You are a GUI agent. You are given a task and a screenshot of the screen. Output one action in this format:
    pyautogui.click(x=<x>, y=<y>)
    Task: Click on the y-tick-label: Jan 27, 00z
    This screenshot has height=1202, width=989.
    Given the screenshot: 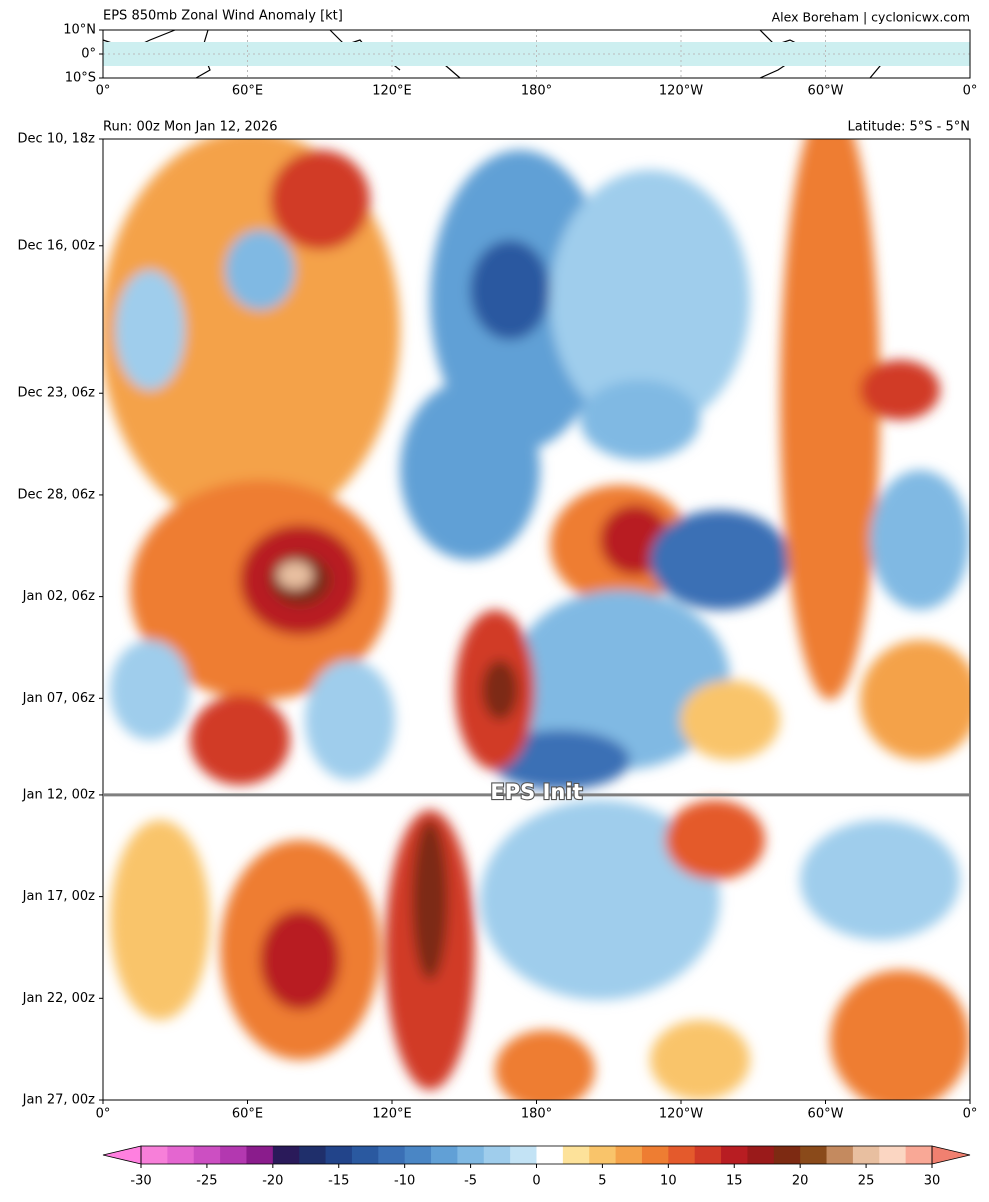 What is the action you would take?
    pyautogui.click(x=59, y=1100)
    